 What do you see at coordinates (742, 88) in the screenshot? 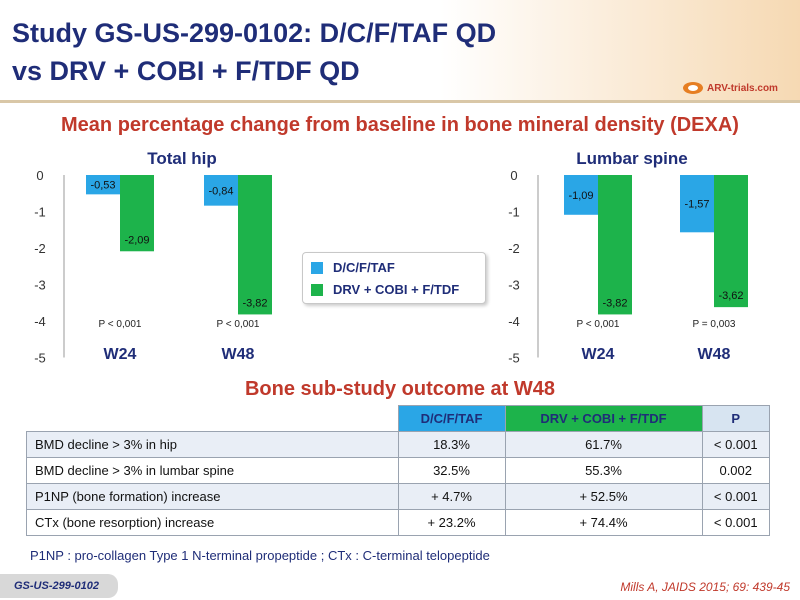
I see `logo-text: ARV-trials.com` at bounding box center [742, 88].